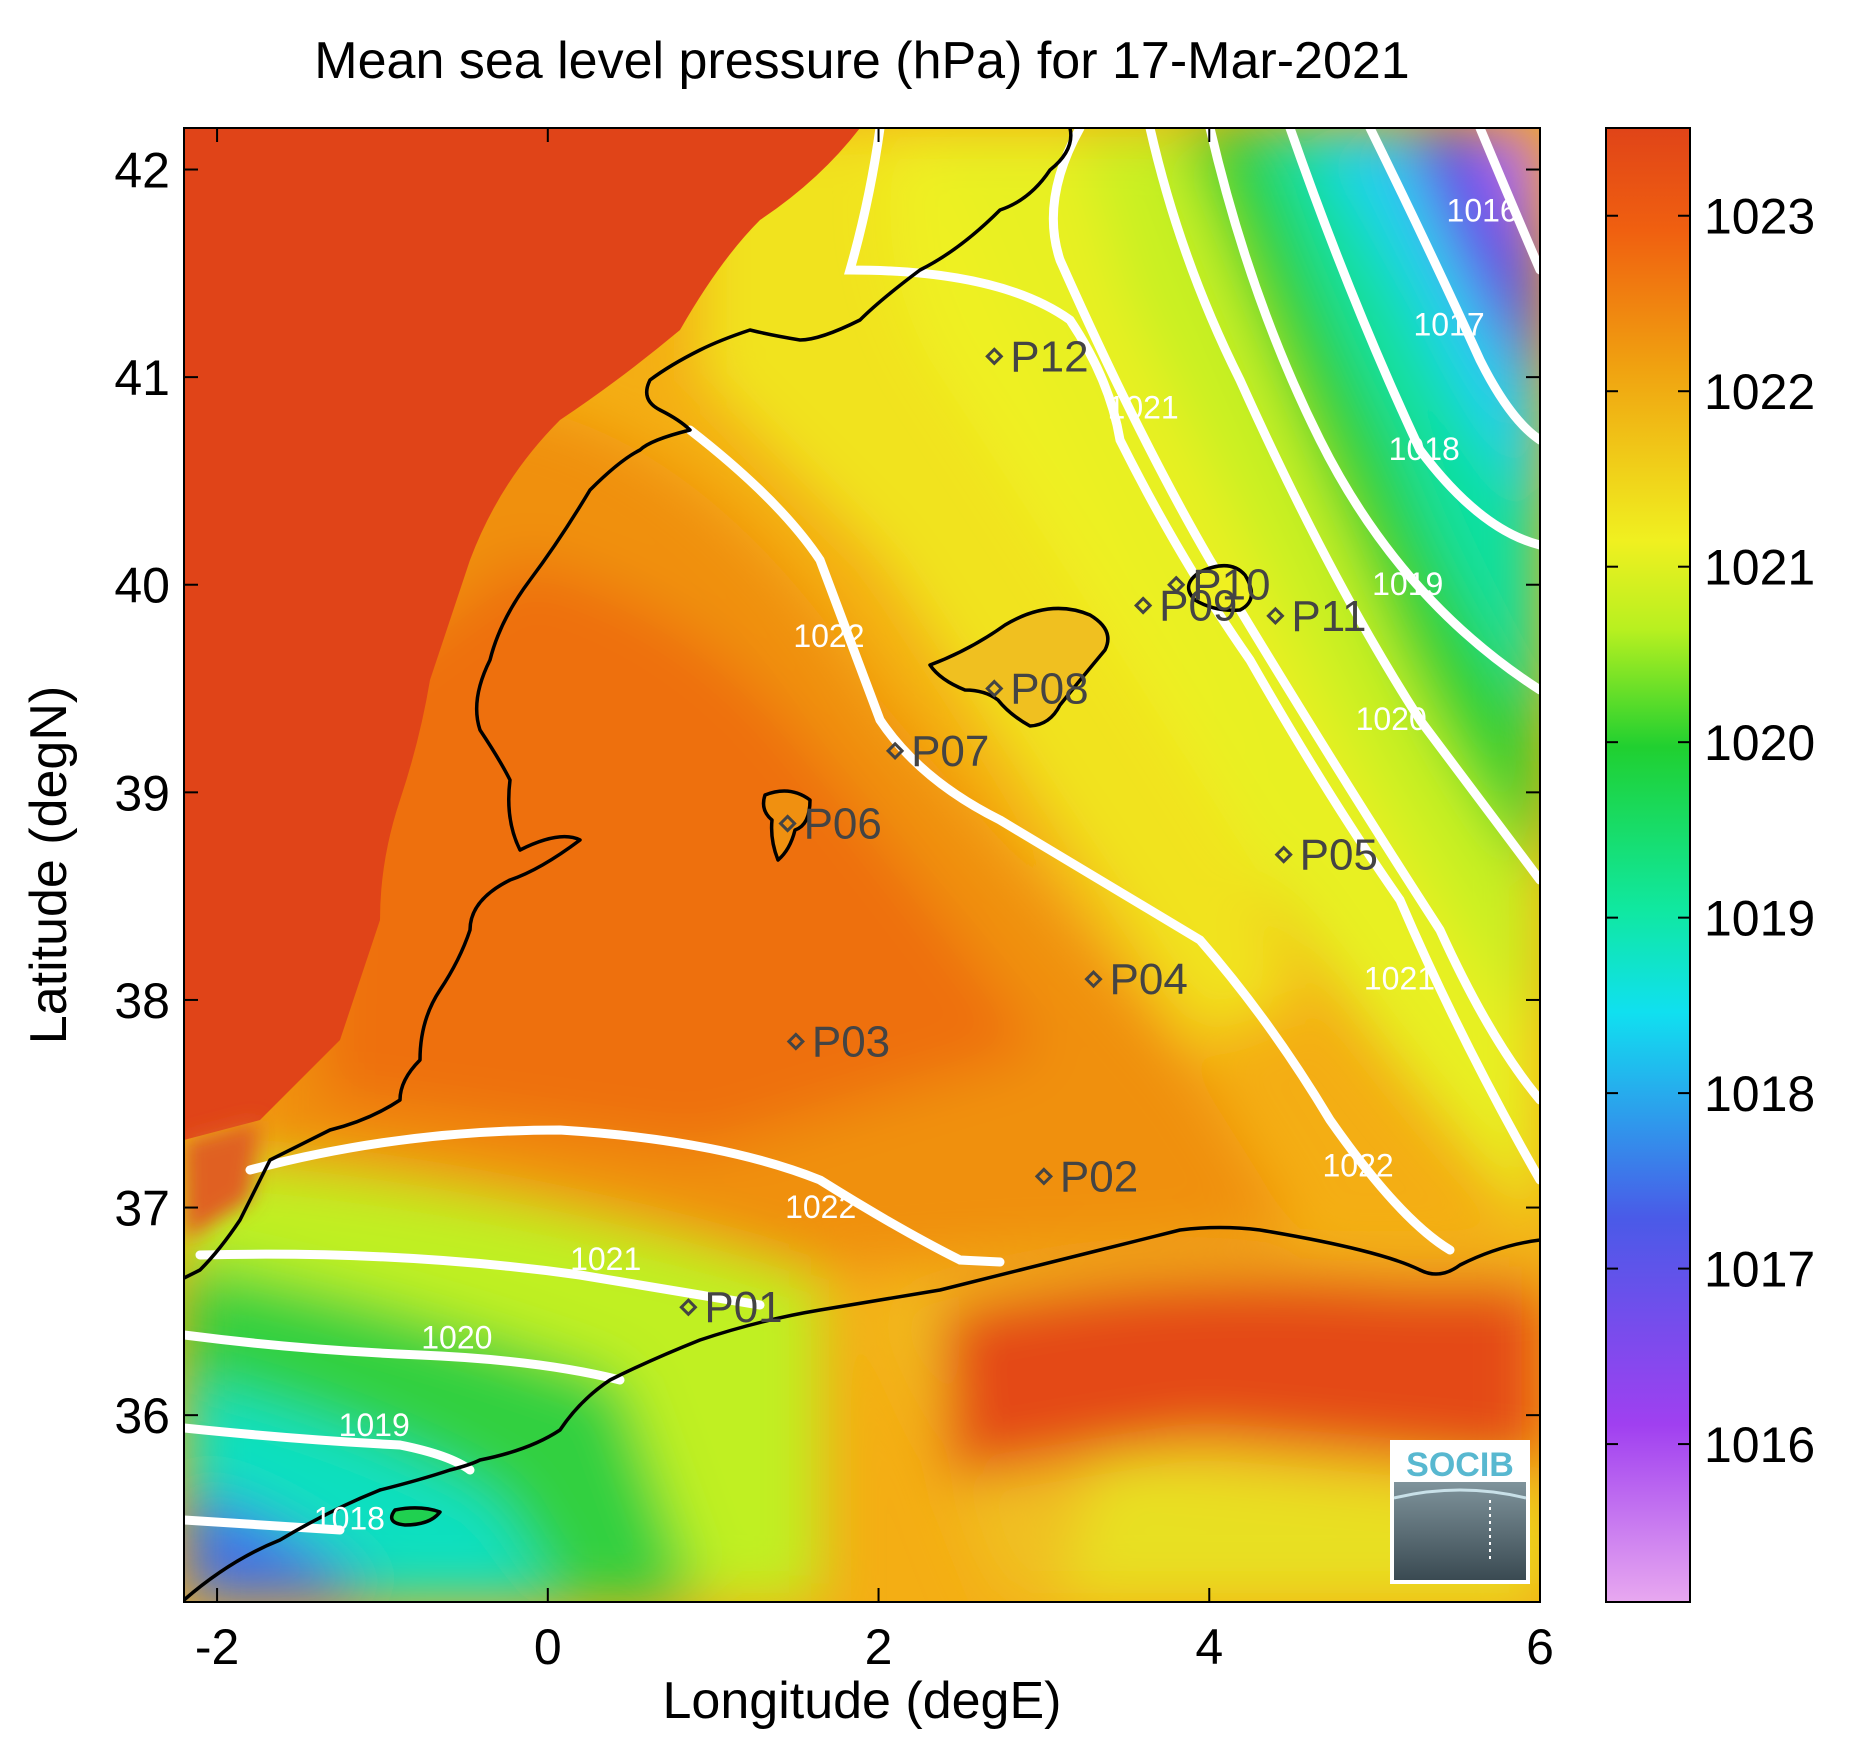 This screenshot has width=1854, height=1763. What do you see at coordinates (1448, 325) in the screenshot?
I see `contour-label: 1017` at bounding box center [1448, 325].